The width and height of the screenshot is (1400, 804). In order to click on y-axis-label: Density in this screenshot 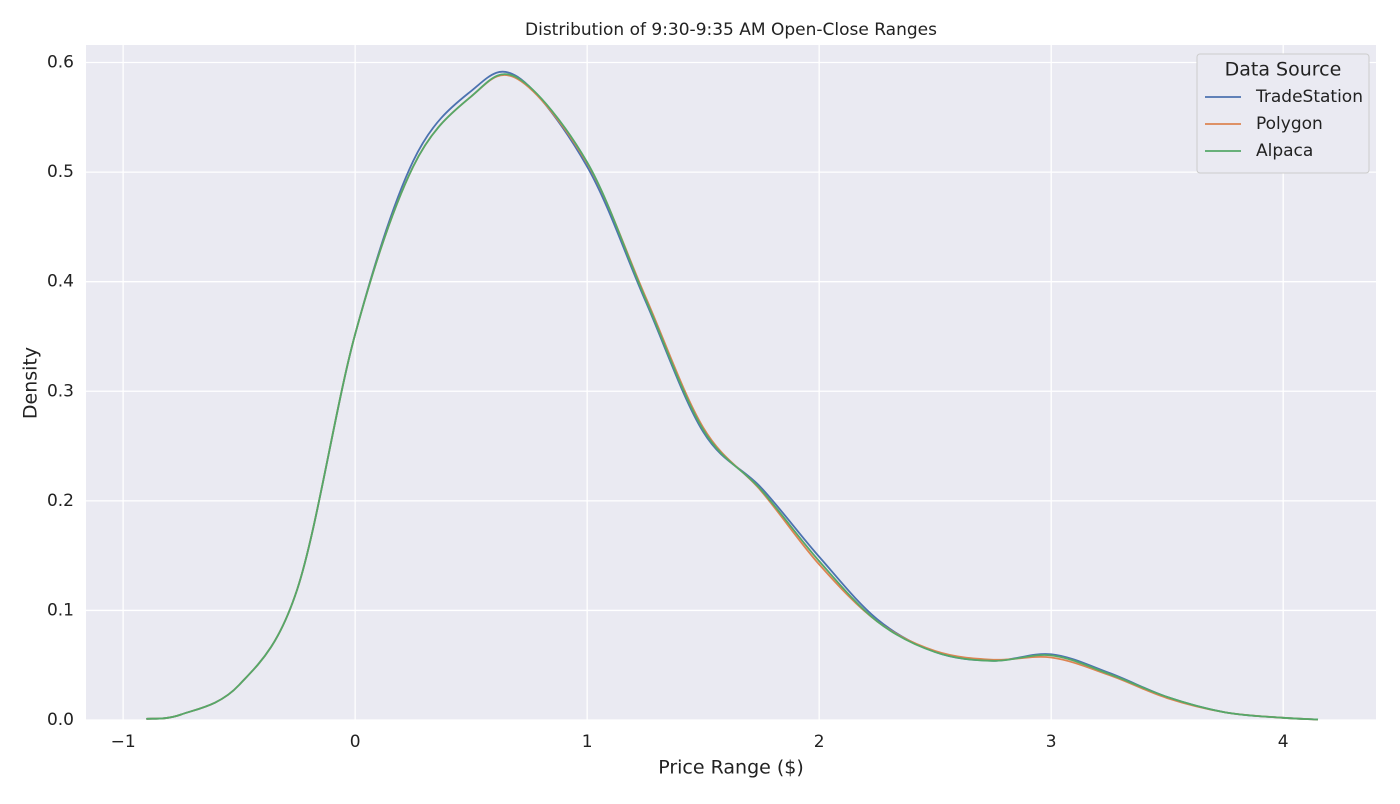, I will do `click(31, 383)`.